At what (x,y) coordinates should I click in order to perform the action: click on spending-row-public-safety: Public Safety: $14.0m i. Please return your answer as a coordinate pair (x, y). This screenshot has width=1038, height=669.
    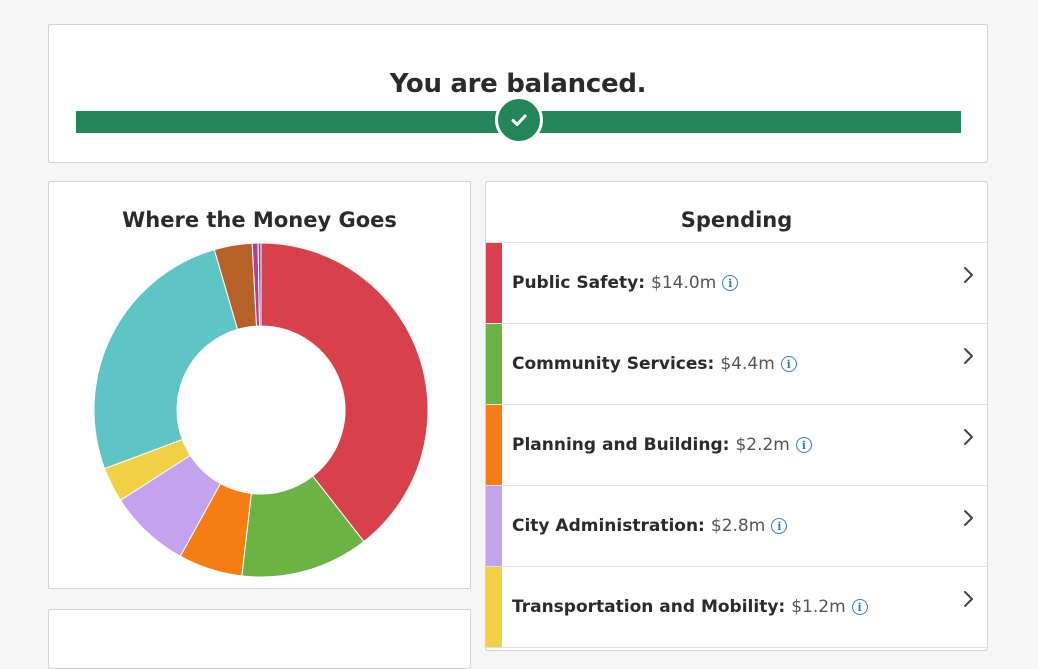
    Looking at the image, I should click on (736, 283).